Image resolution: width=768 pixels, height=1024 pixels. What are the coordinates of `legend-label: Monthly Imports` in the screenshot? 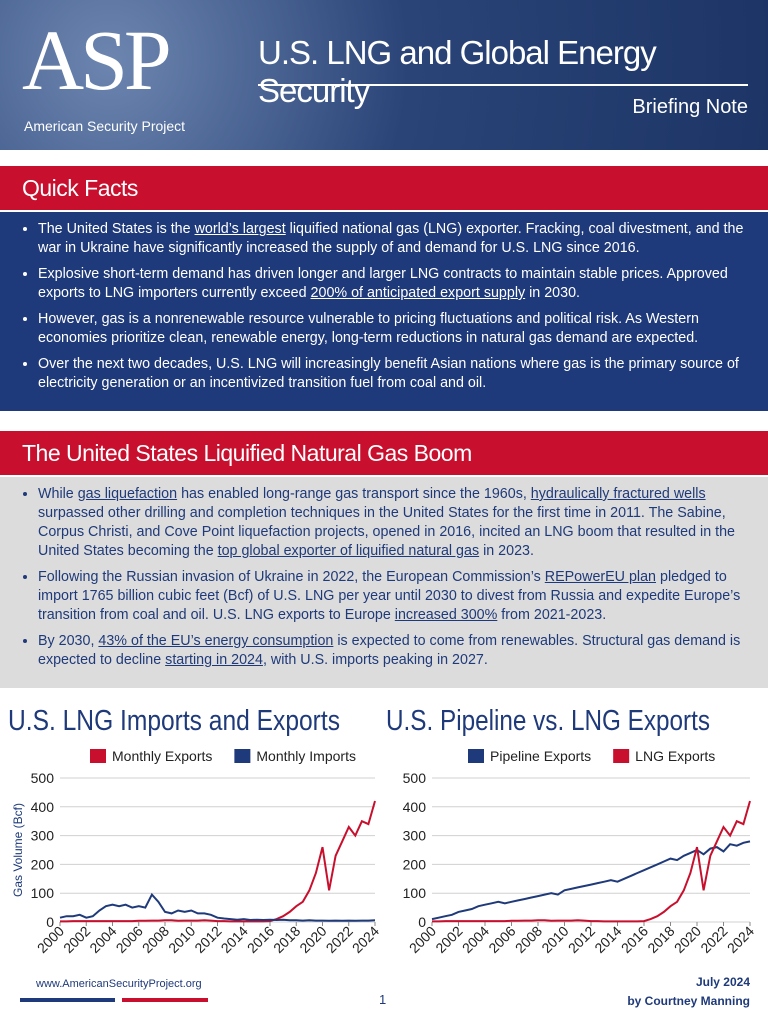 It's located at (306, 756).